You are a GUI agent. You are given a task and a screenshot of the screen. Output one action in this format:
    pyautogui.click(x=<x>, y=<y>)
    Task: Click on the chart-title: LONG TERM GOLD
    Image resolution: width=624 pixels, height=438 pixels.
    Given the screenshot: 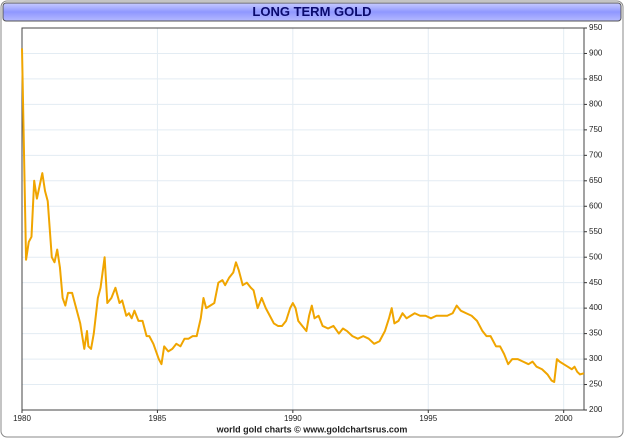 What is the action you would take?
    pyautogui.click(x=311, y=11)
    